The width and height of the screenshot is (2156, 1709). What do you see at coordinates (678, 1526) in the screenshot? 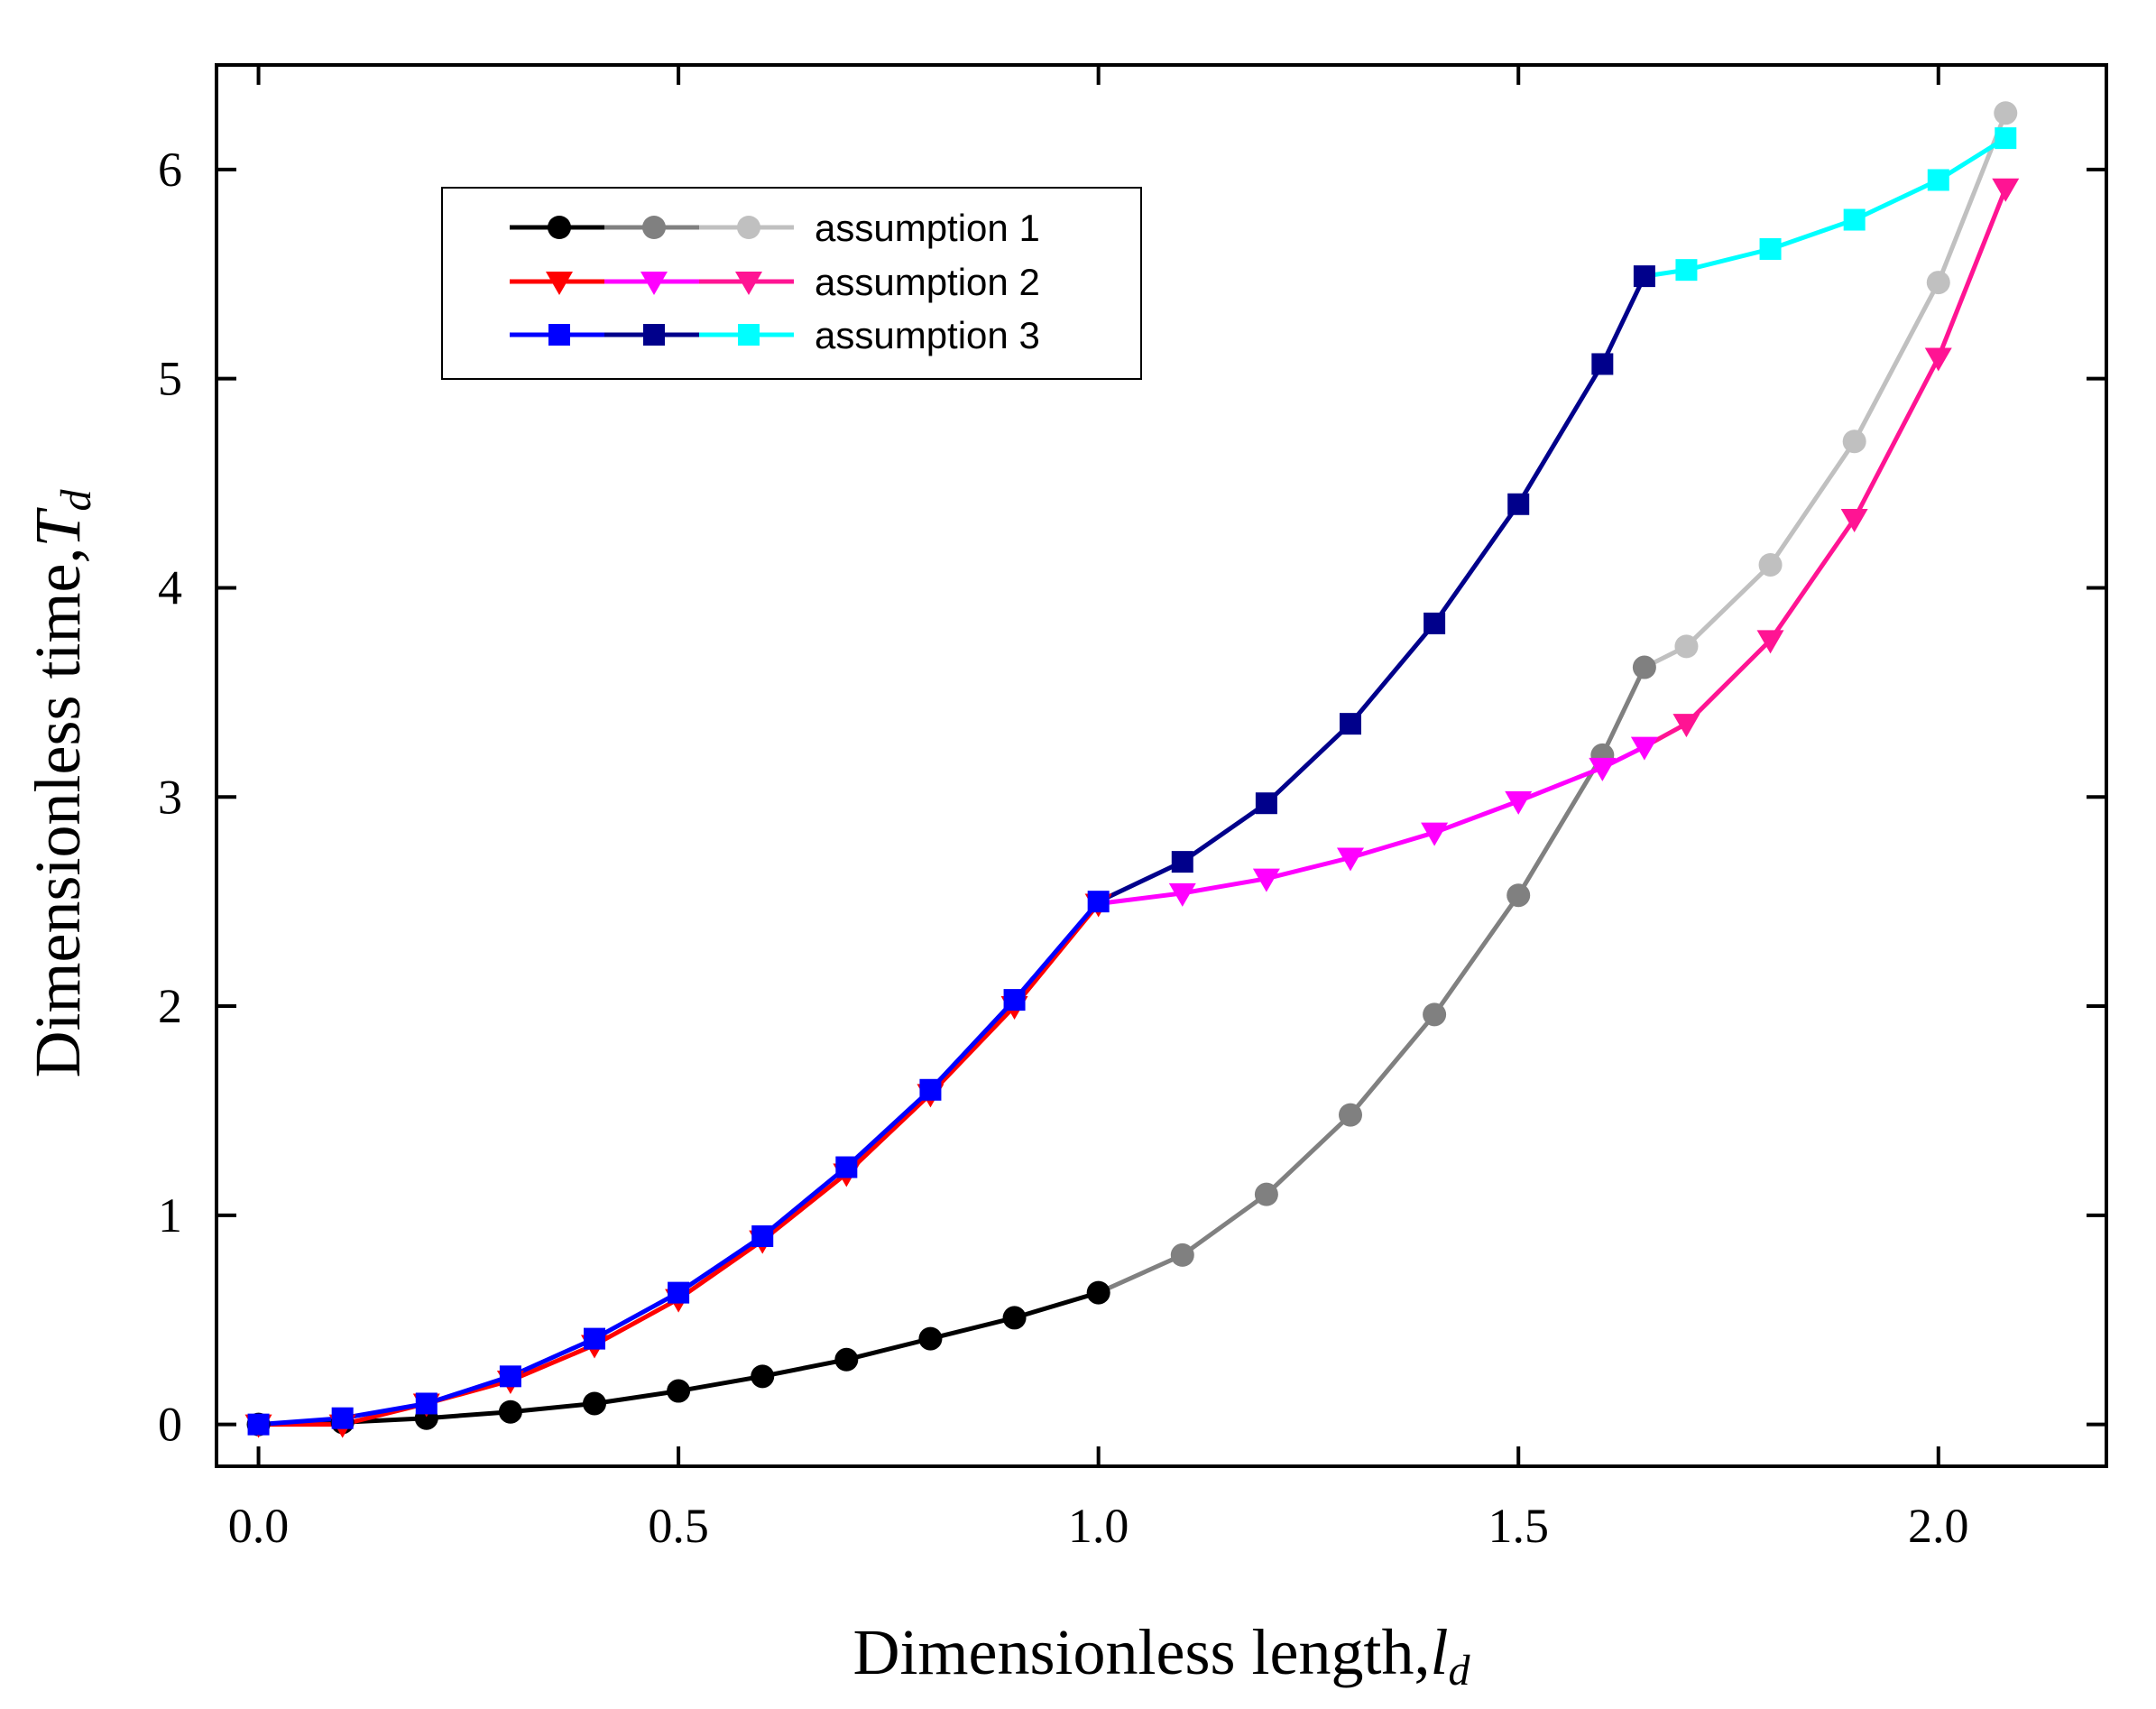
I see `x-tick-label: 0.5` at bounding box center [678, 1526].